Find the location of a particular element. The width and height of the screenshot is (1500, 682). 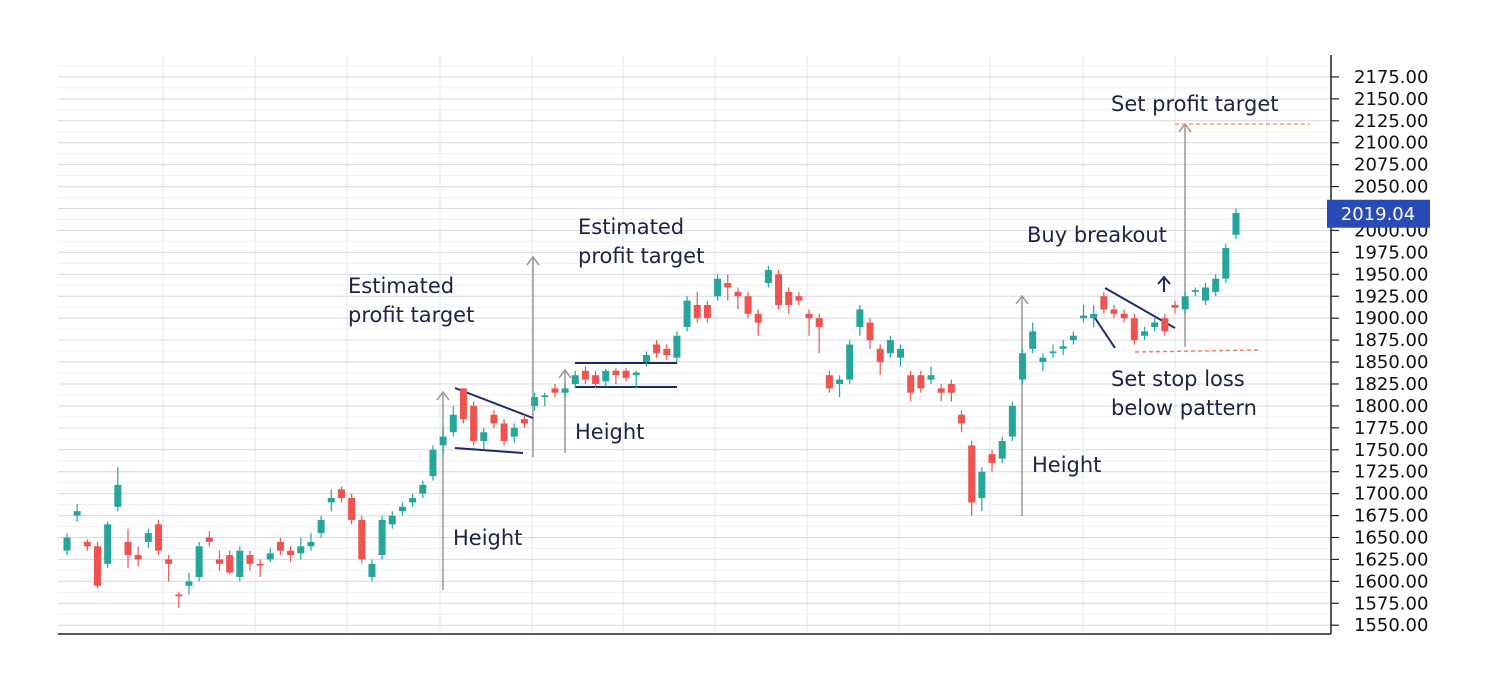

y-tick-label: 1950.00 is located at coordinates (1391, 274).